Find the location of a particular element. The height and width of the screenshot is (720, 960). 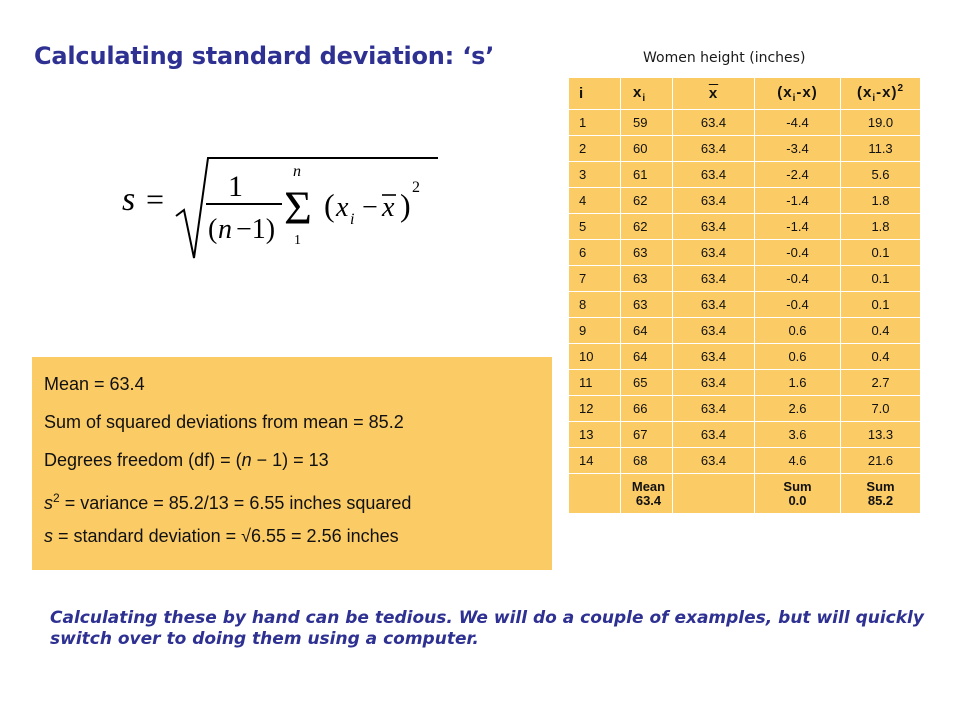

radical-sign is located at coordinates (306, 208).